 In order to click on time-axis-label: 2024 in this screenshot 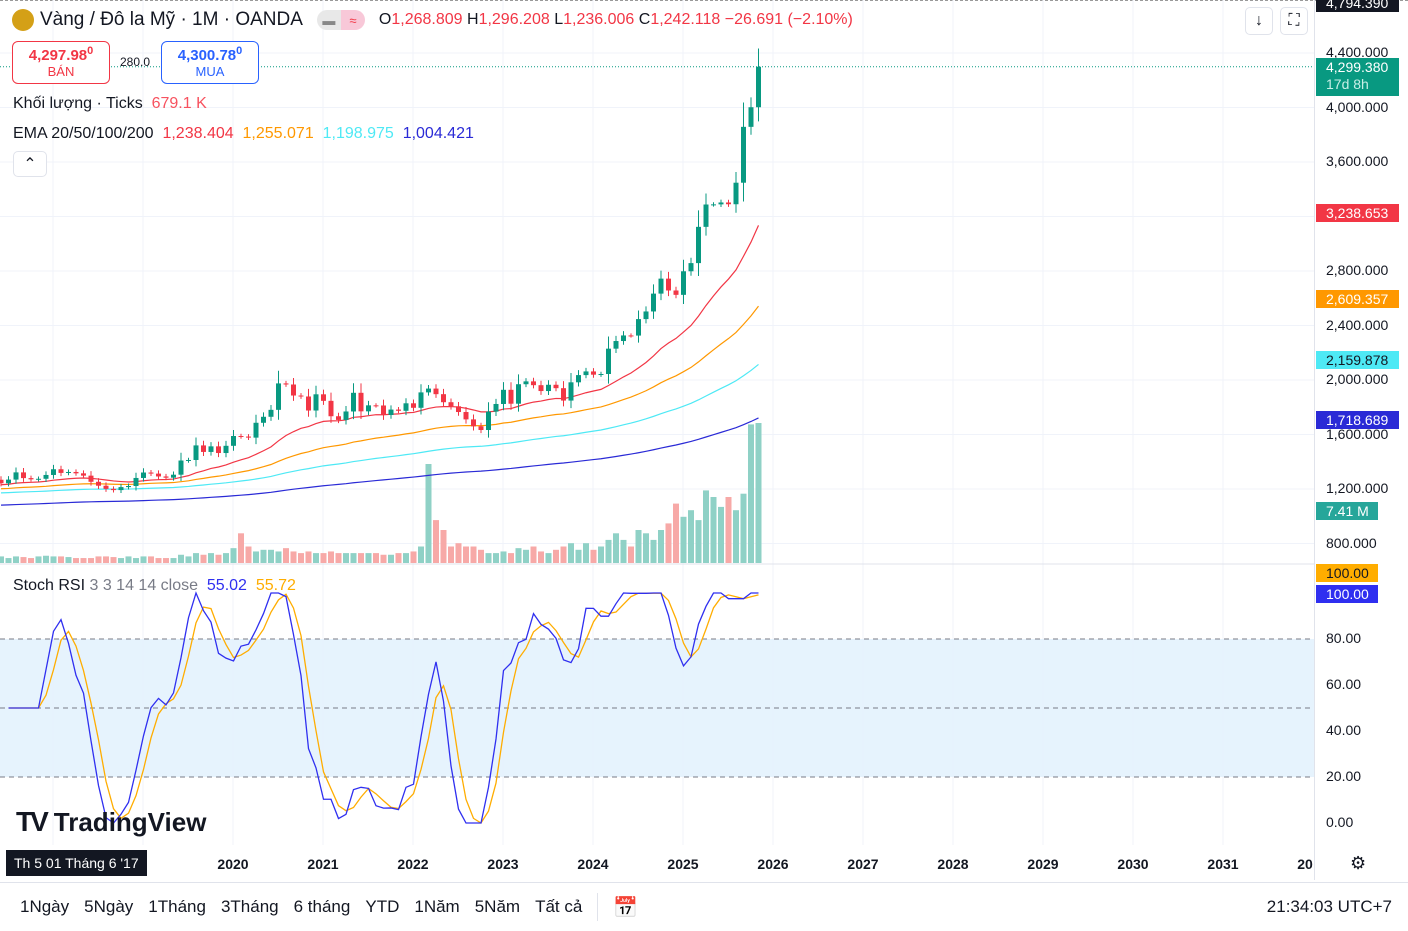, I will do `click(593, 864)`.